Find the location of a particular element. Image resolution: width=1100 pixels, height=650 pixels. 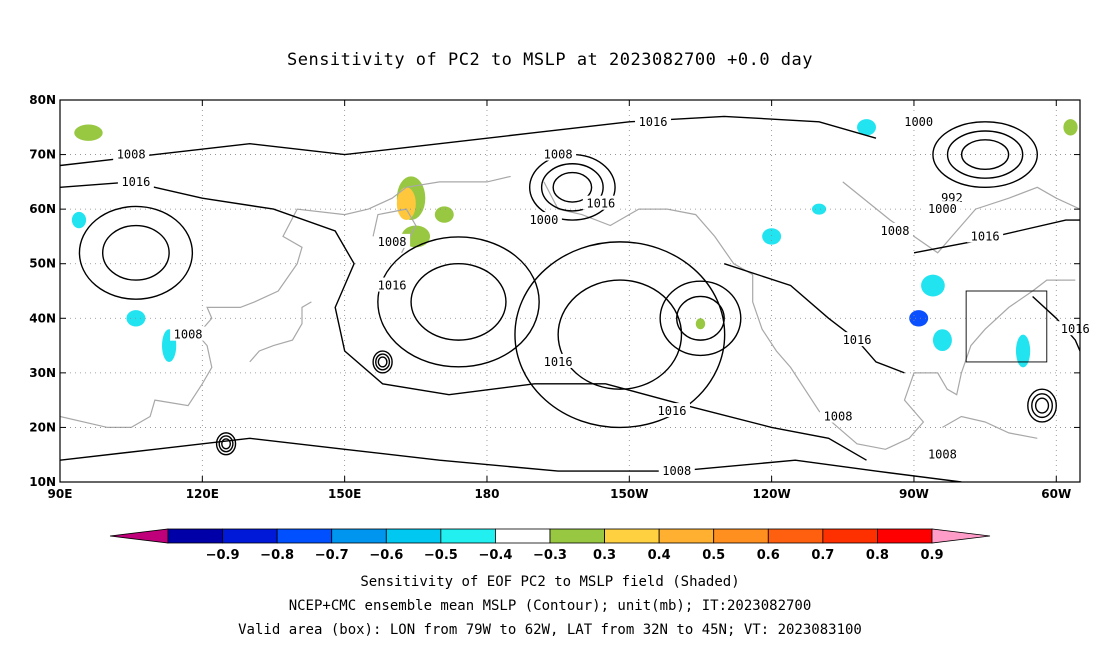

lat-tick-label: 80N is located at coordinates (42, 100).